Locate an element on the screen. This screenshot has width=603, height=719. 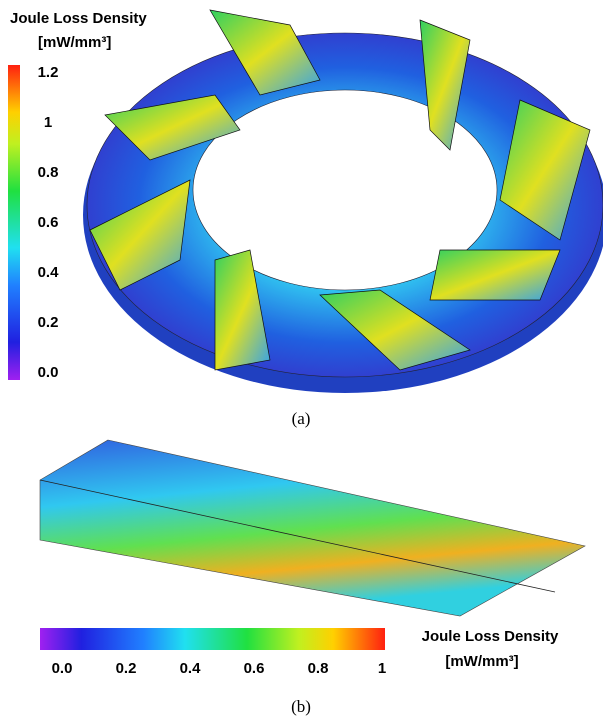
caption: (b) is located at coordinates (301, 706).